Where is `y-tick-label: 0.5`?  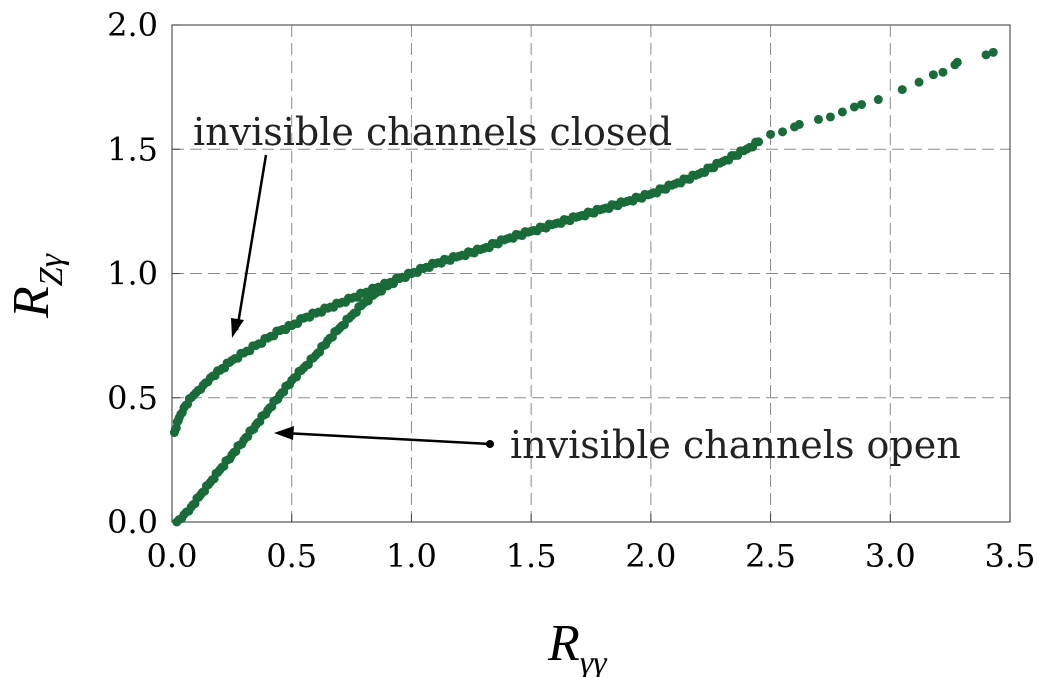 y-tick-label: 0.5 is located at coordinates (132, 398).